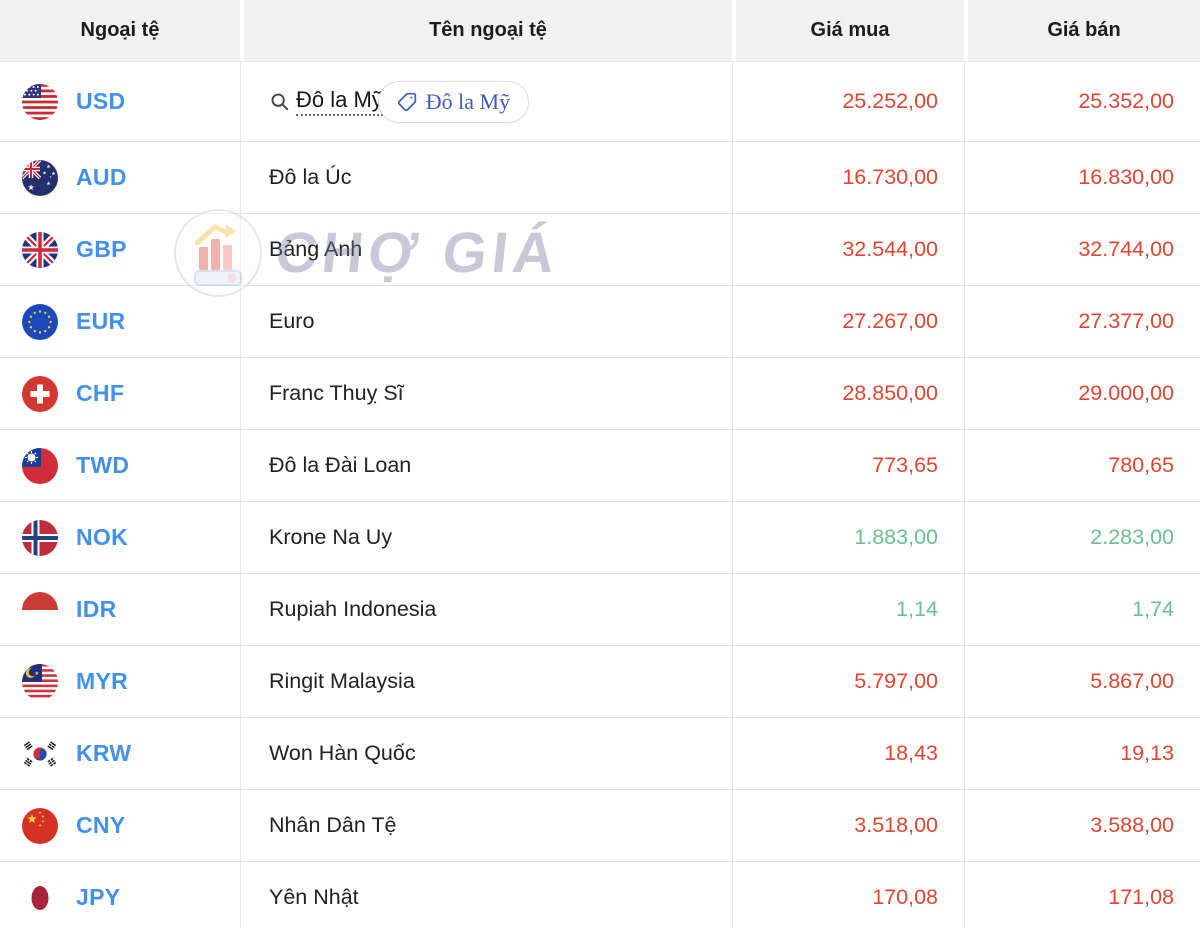 This screenshot has height=928, width=1200. I want to click on eur-flag-icon, so click(40, 322).